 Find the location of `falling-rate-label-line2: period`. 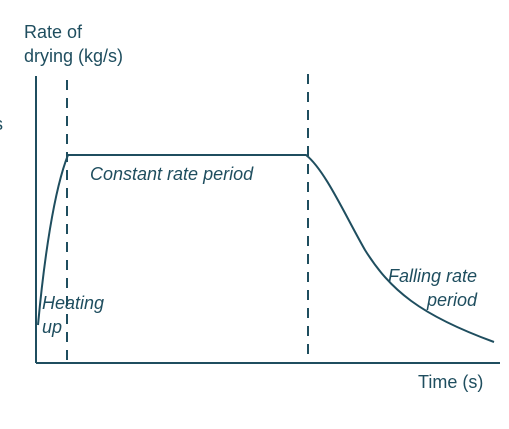

falling-rate-label-line2: period is located at coordinates (452, 300).